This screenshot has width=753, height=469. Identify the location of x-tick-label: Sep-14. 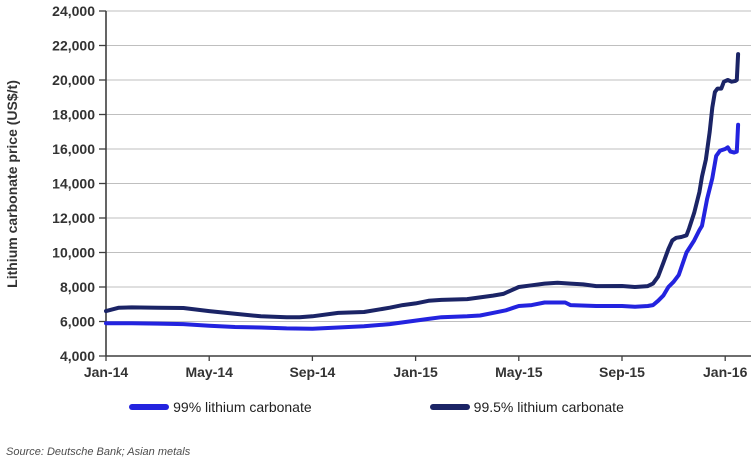
(312, 372).